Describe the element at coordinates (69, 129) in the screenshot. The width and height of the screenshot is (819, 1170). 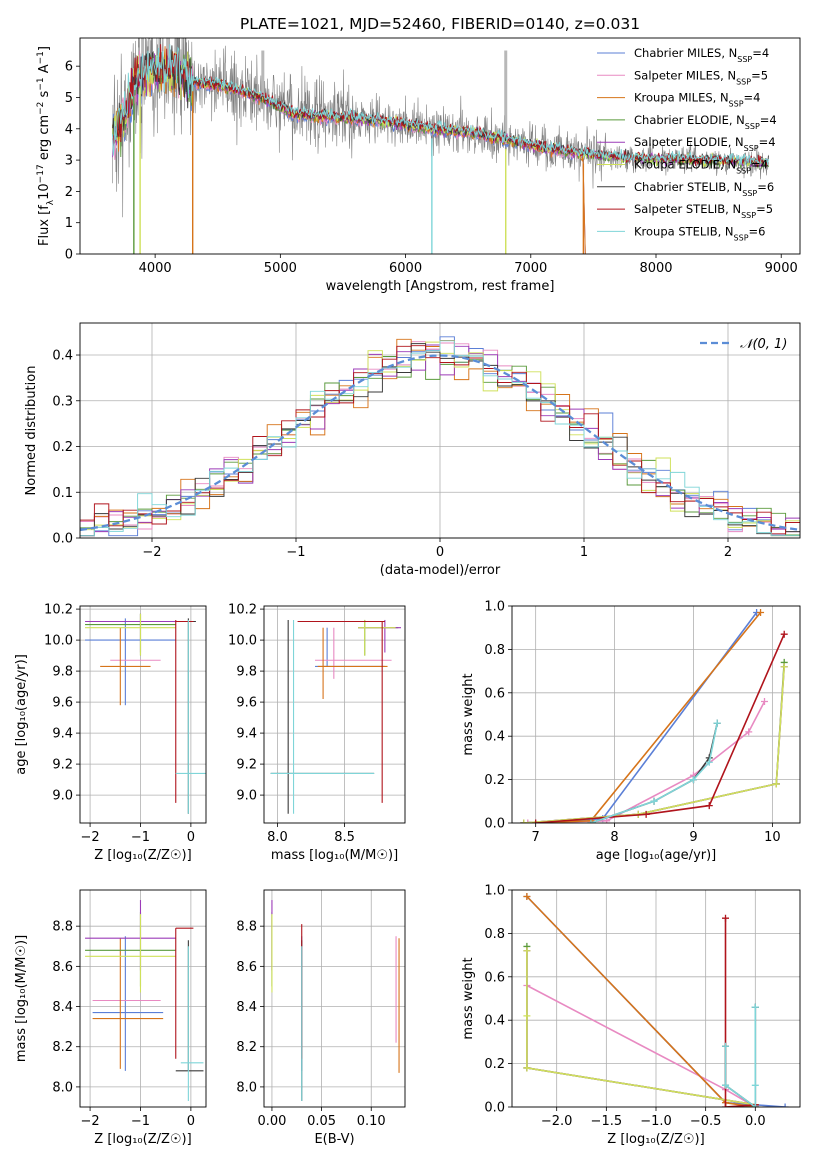
I see `tick-label-y: 4` at that location.